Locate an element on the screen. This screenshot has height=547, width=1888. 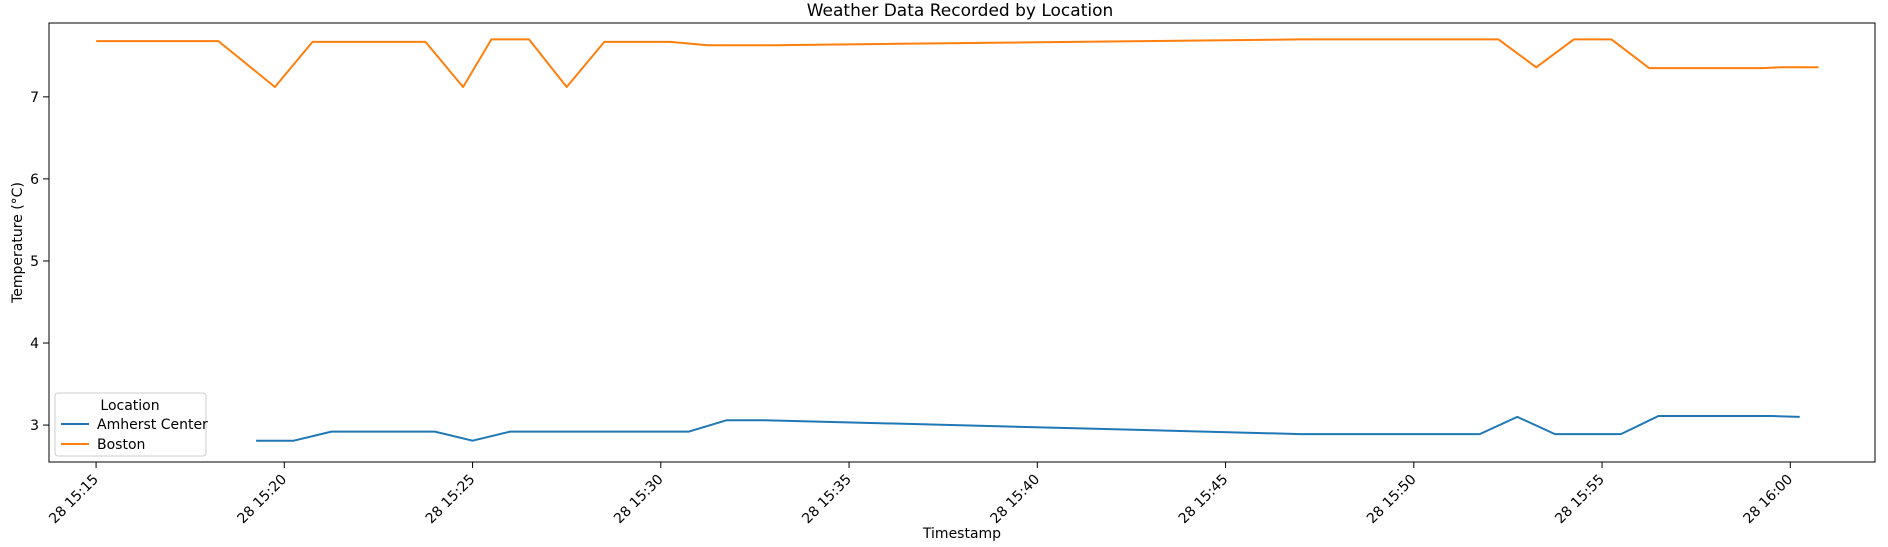
legend-box is located at coordinates (130, 424).